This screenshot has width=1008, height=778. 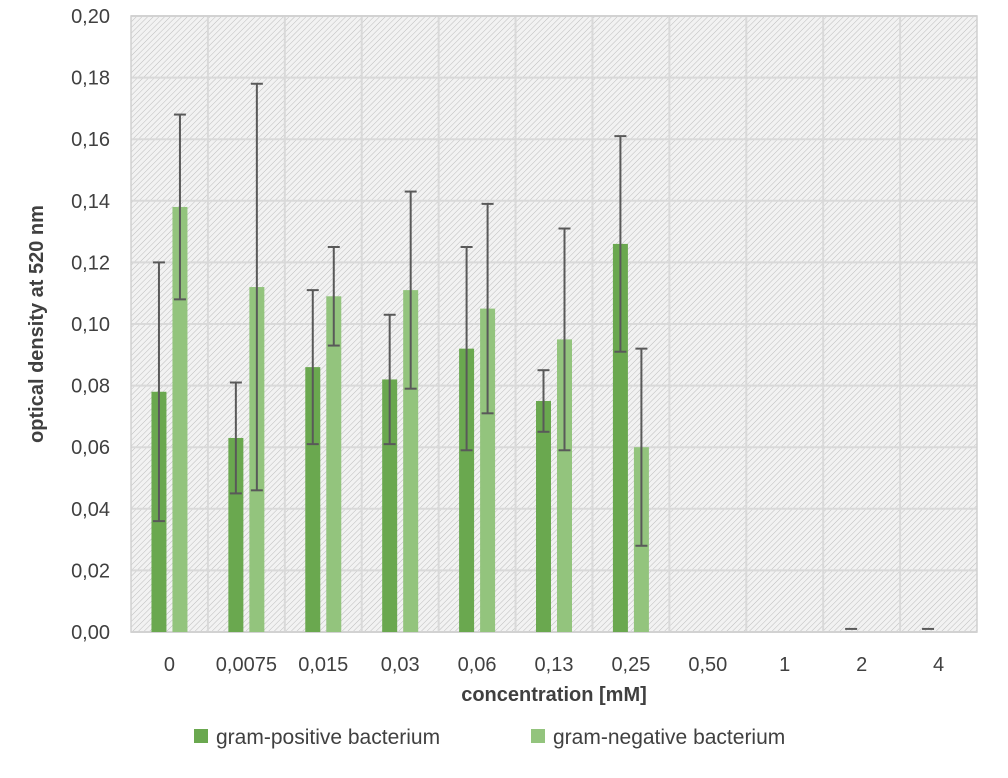 I want to click on x-axis-tick-labels: 0 0,0075 0,015 0,03 0,06 0,13 0,25 0,50 1 2 4, so click(x=554, y=665).